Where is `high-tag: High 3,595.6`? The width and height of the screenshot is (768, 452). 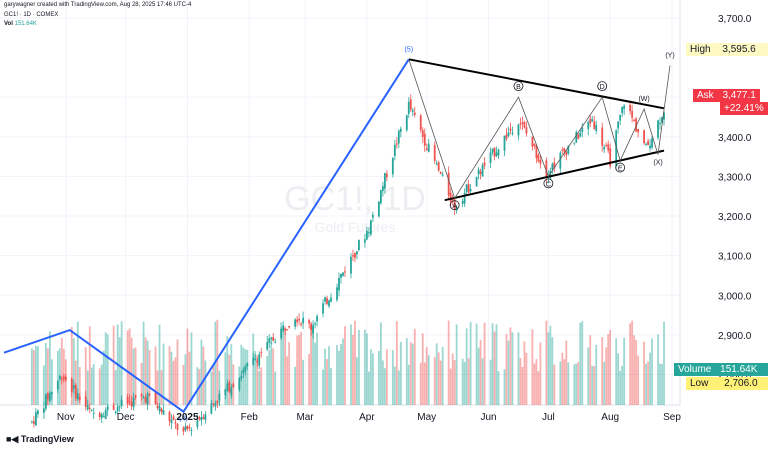 high-tag: High 3,595.6 is located at coordinates (727, 49).